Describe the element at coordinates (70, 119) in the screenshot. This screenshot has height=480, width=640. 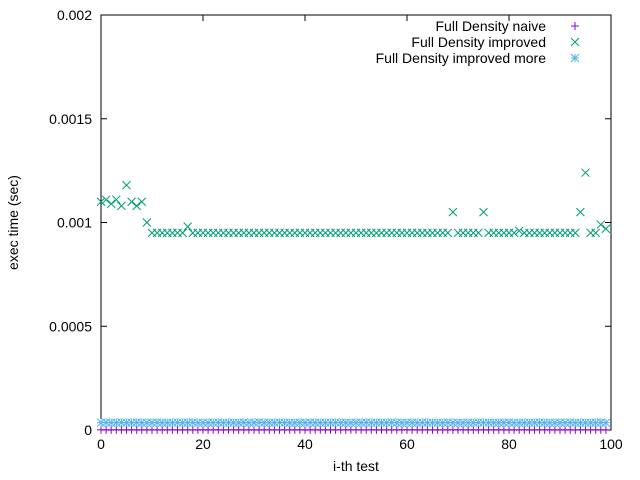
I see `y-tick-label: 0.0015` at that location.